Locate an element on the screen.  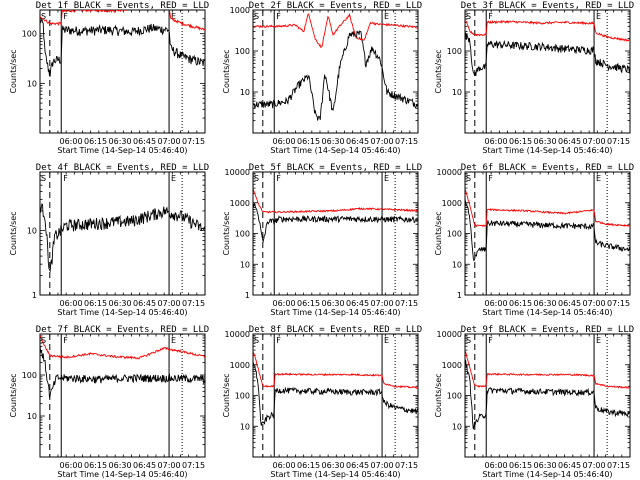
y-tick-label: 1 is located at coordinates (34, 295).